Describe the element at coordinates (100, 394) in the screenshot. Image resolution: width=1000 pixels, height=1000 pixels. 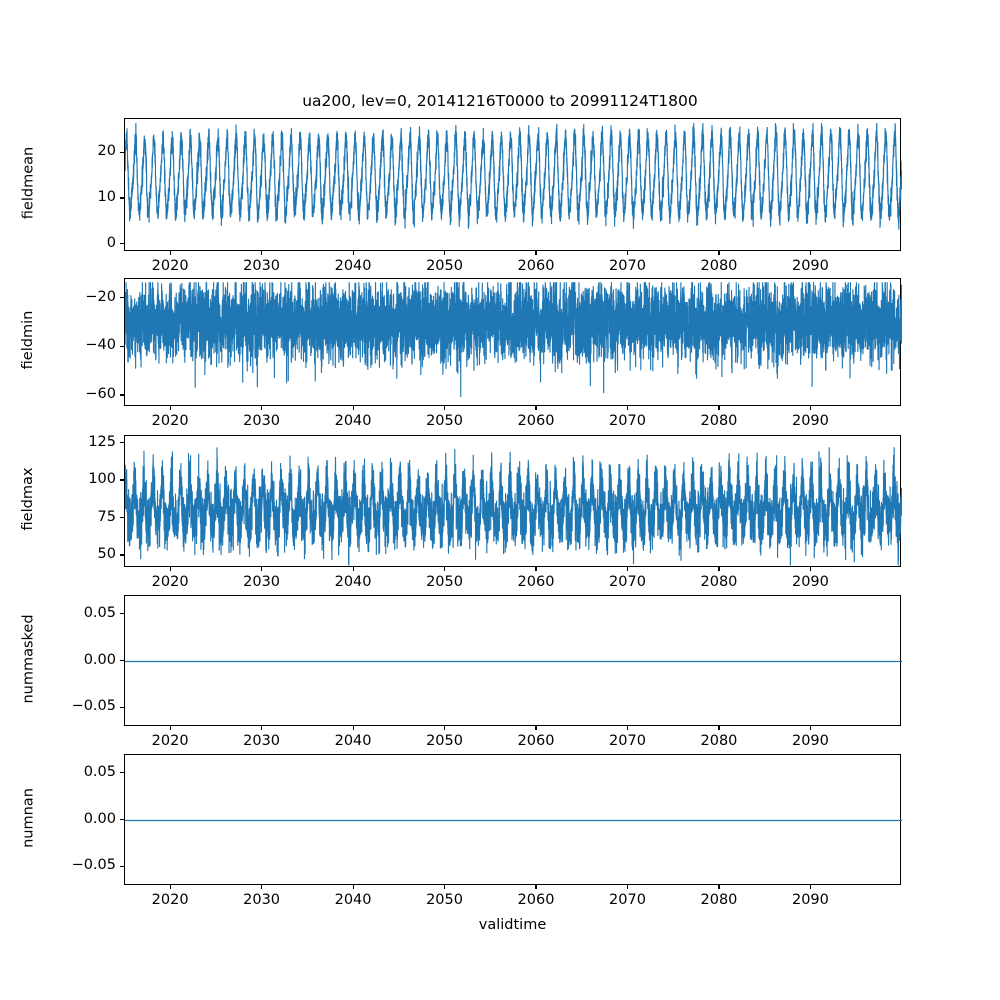
I see `y-tick-label-fieldmin-0: −60` at that location.